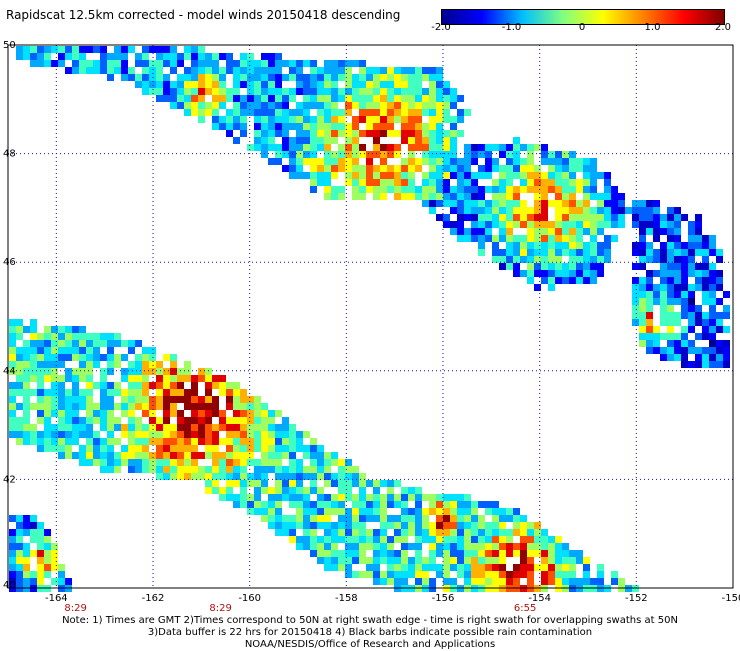 The image size is (740, 651). I want to click on colorbar-tick-label: 2.0, so click(723, 27).